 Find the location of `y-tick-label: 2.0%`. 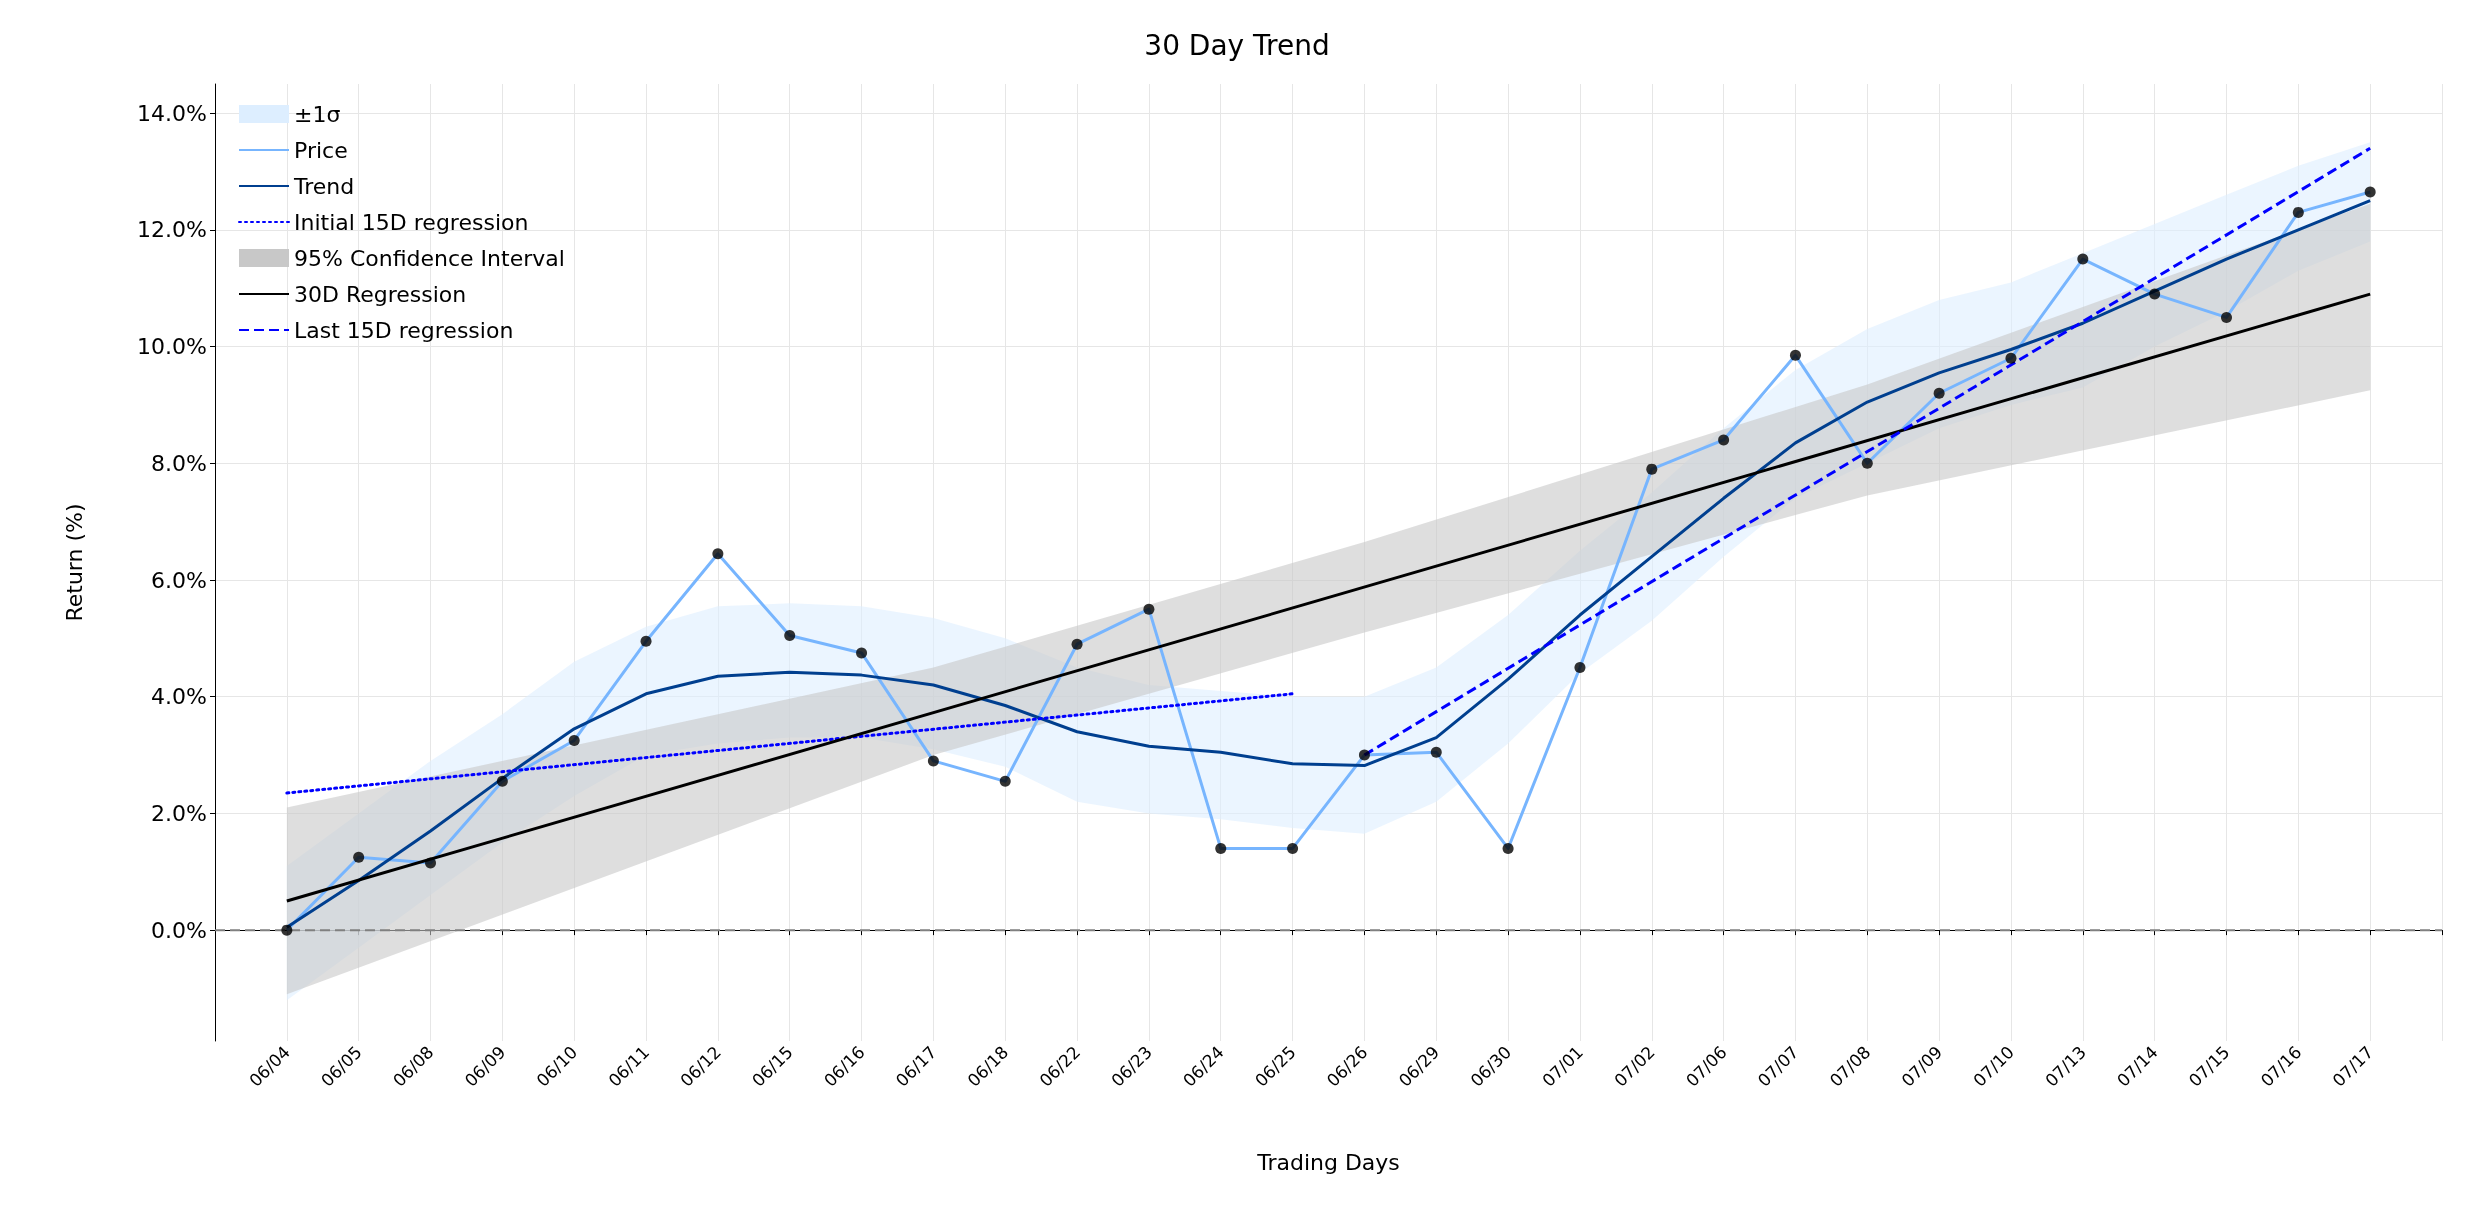

y-tick-label: 2.0% is located at coordinates (179, 813).